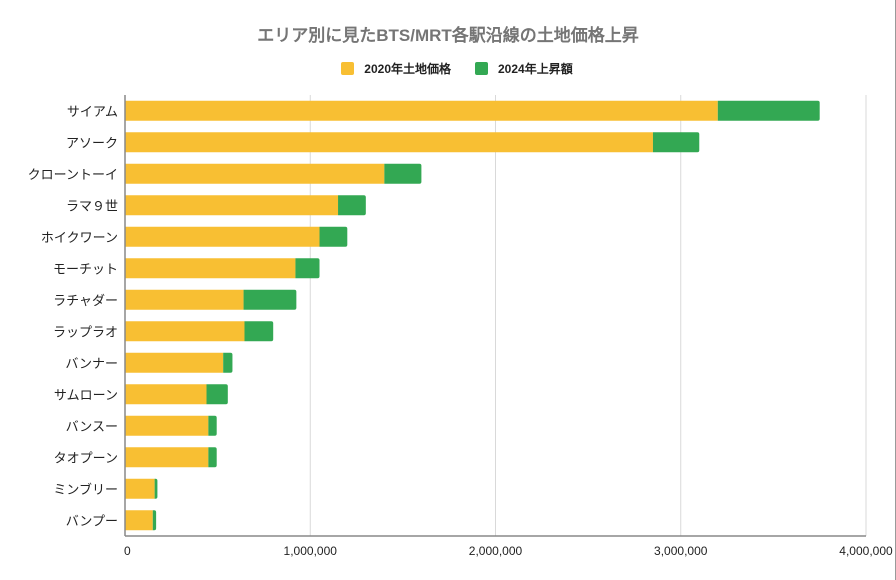 Image resolution: width=896 pixels, height=580 pixels. I want to click on category-label: タオプーン, so click(86, 457).